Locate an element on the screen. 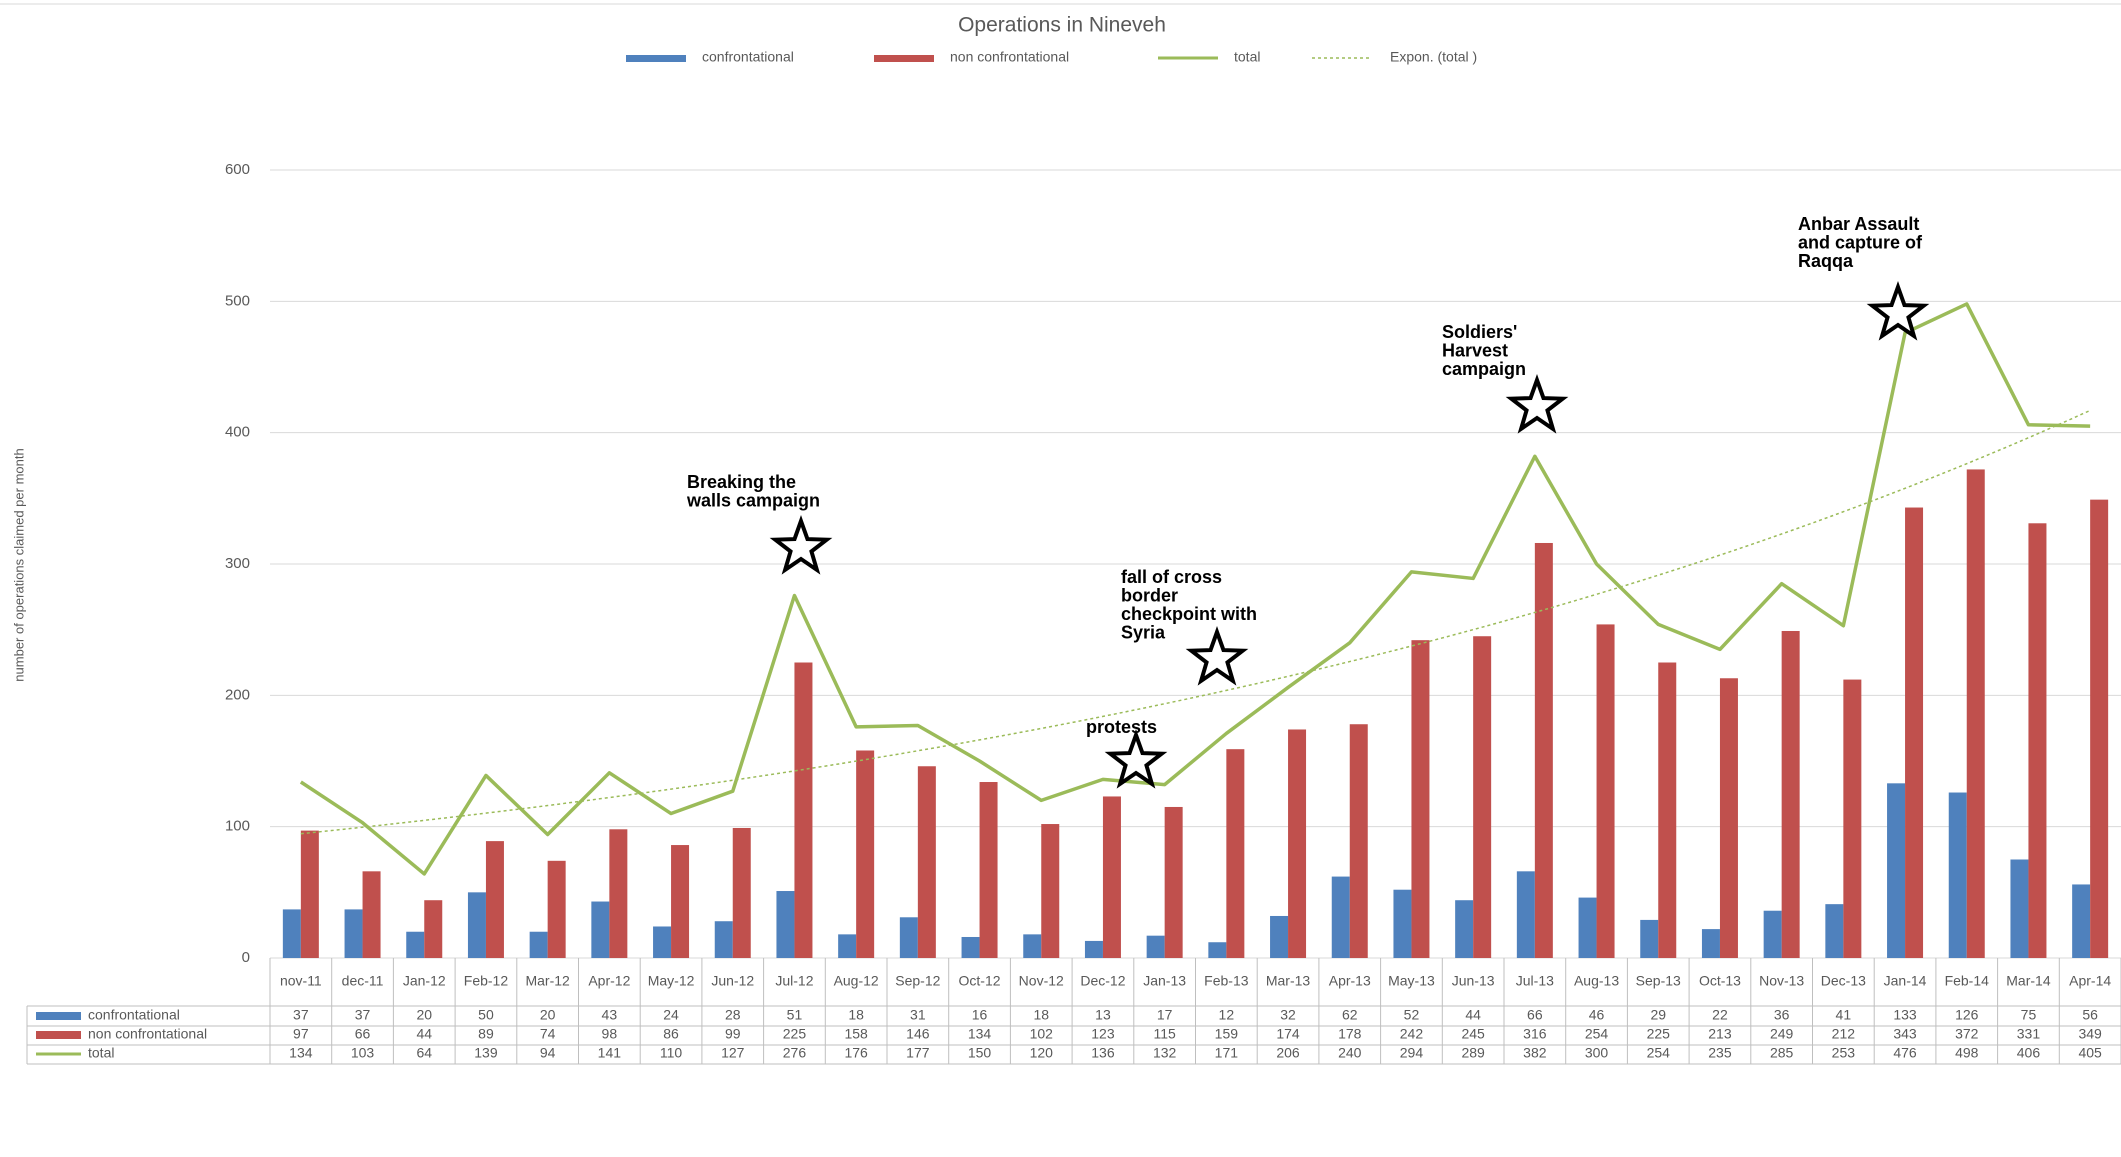 Image resolution: width=2121 pixels, height=1157 pixels. table-cell: 110 is located at coordinates (671, 1053).